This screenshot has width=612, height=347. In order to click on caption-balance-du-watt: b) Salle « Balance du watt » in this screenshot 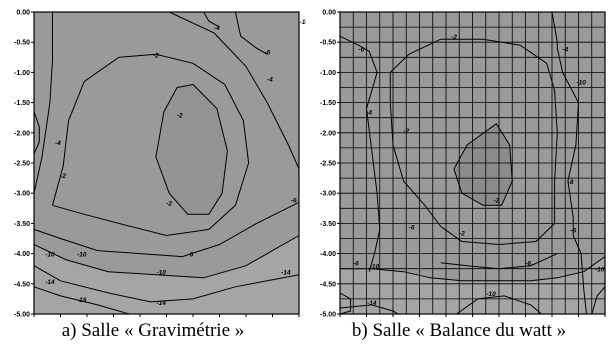, I will do `click(459, 330)`.